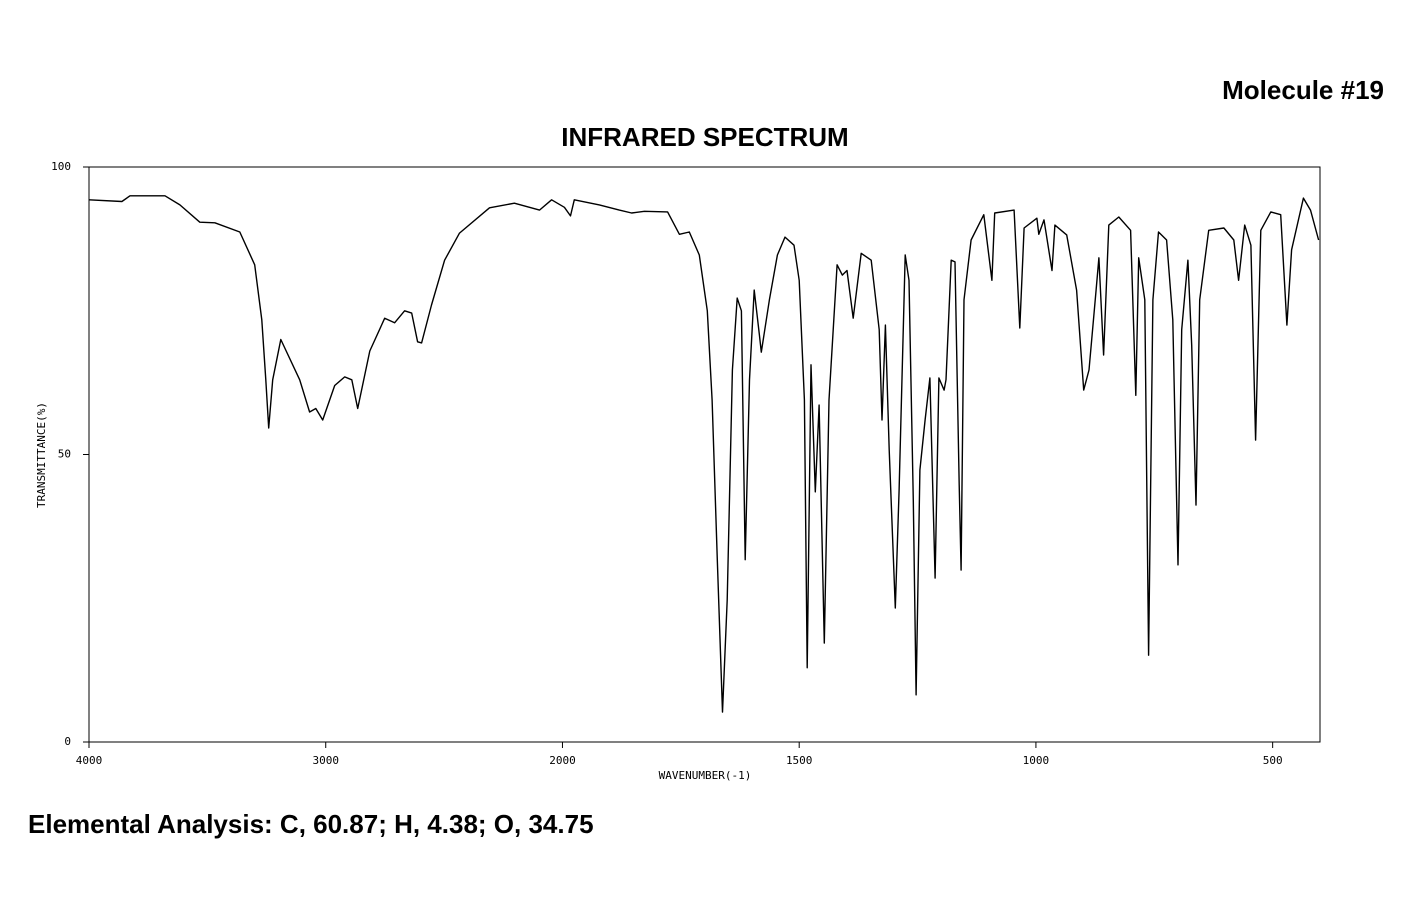 This screenshot has width=1419, height=903. What do you see at coordinates (325, 760) in the screenshot?
I see `x-tick-label: 3000` at bounding box center [325, 760].